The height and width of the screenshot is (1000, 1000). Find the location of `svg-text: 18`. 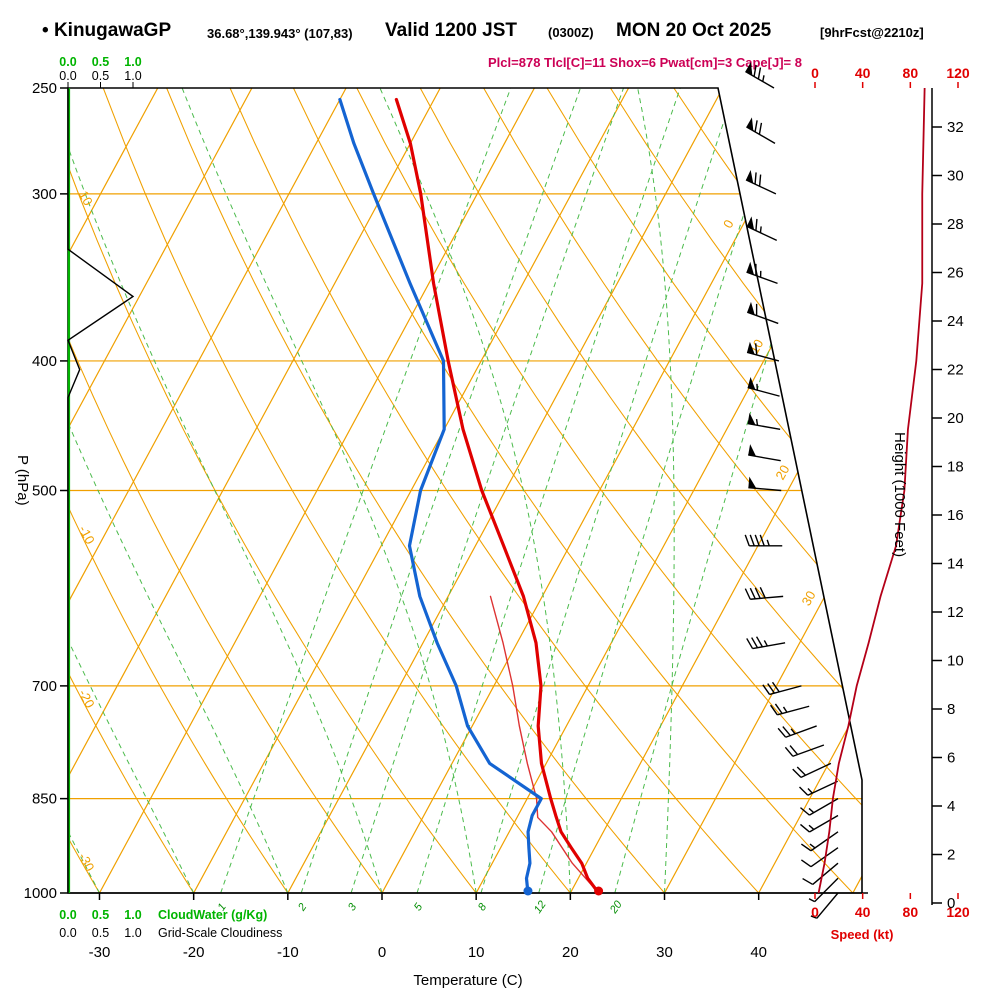

svg-text: 18 is located at coordinates (955, 467).